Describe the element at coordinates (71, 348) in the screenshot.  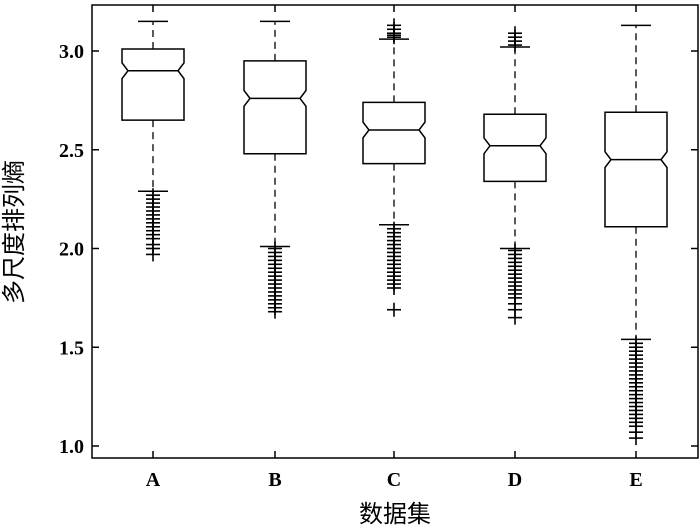
I see `y-tick-label: 1.5` at that location.